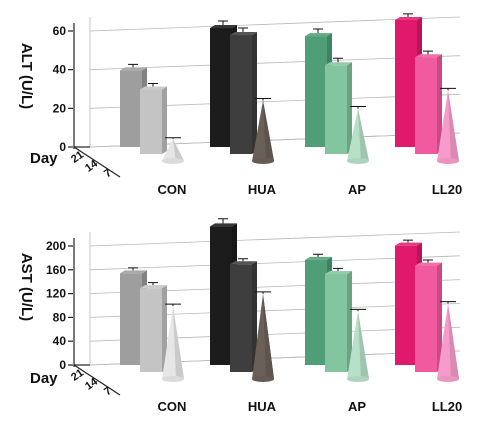 The image size is (500, 429). Describe the element at coordinates (357, 189) in the screenshot. I see `category-label: AP` at that location.